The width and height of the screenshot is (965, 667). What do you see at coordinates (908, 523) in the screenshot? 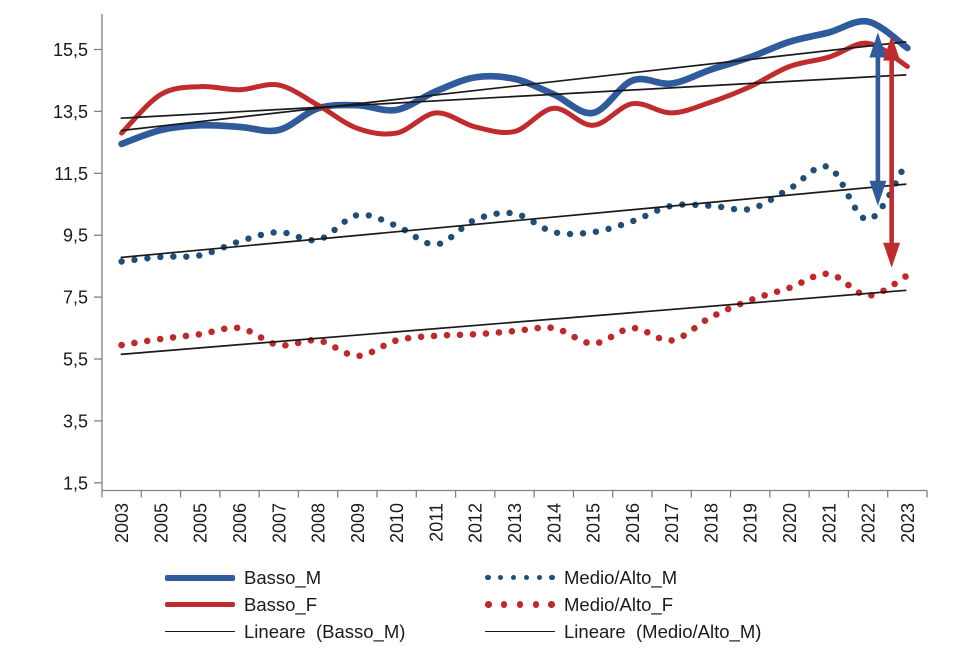
I see `x-axis-tick-label: 2023` at bounding box center [908, 523].